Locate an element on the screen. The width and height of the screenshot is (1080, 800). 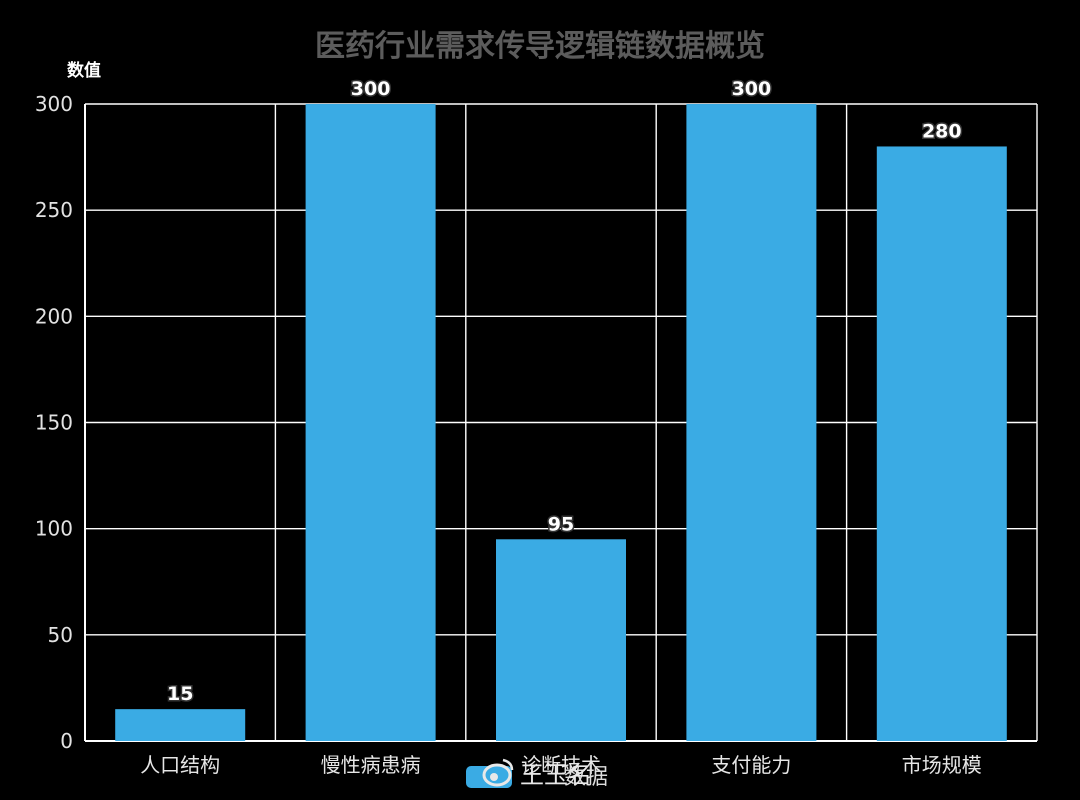
y-tick-label: 300 is located at coordinates (54, 104).